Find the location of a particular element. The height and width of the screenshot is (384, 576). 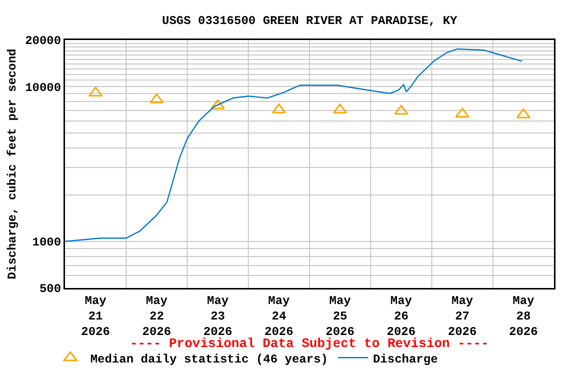

legend-label: Median daily statistic (46 years) is located at coordinates (209, 359).